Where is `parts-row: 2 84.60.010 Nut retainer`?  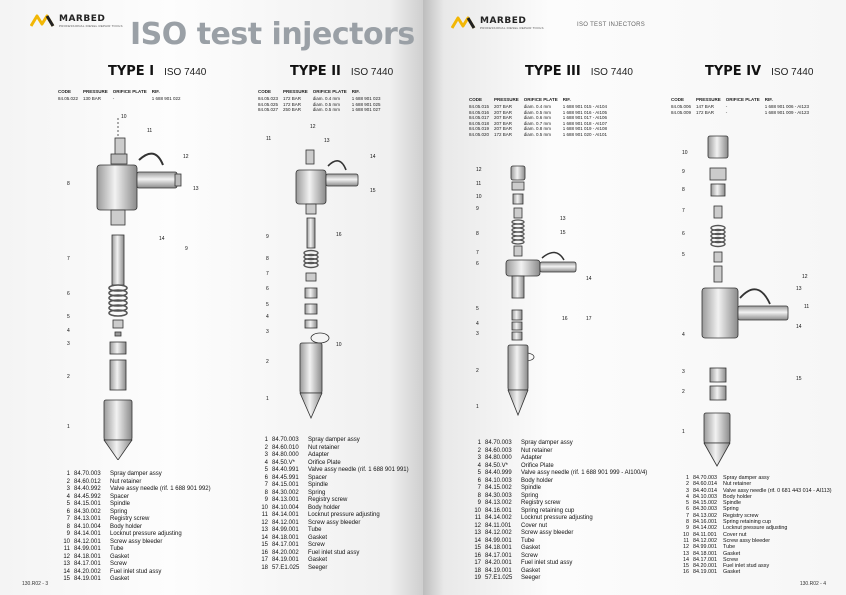
parts-row: 2 84.60.010 Nut retainer is located at coordinates (333, 449).